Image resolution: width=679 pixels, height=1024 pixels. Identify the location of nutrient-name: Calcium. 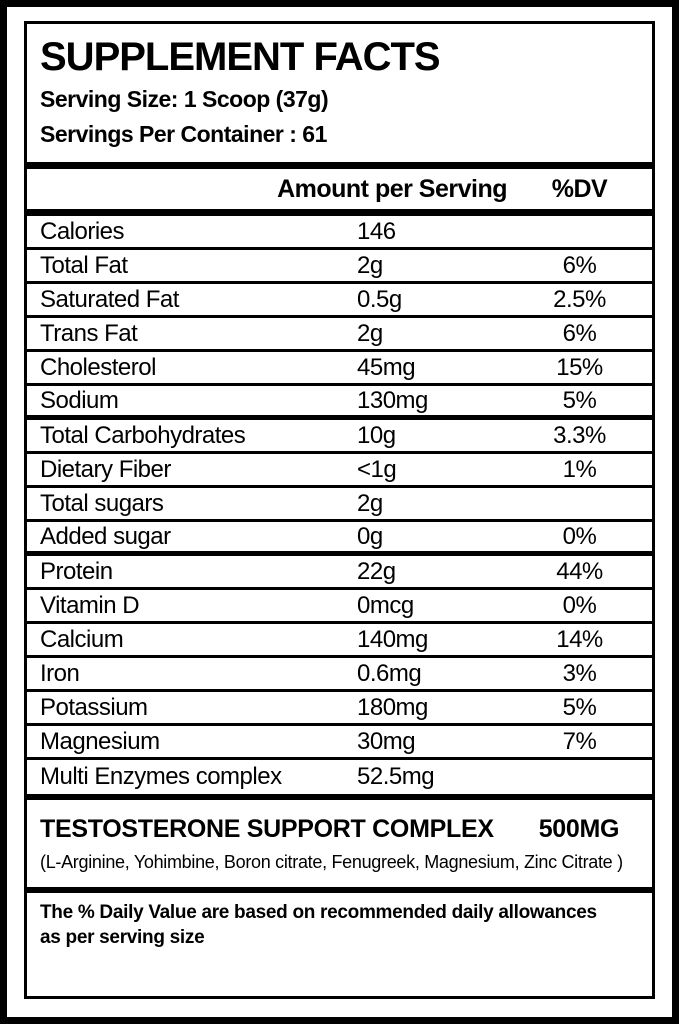
(82, 639).